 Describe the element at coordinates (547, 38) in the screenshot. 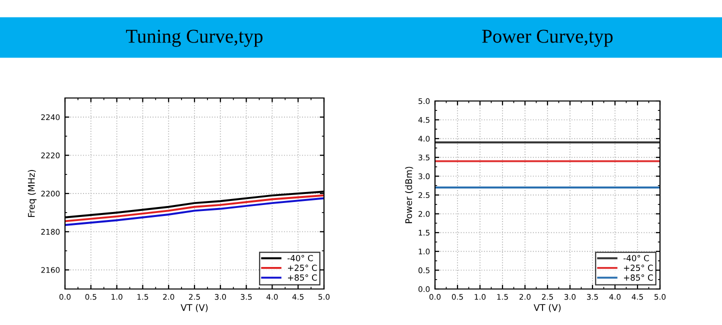

I see `chart-title: Power Curve,typ` at that location.